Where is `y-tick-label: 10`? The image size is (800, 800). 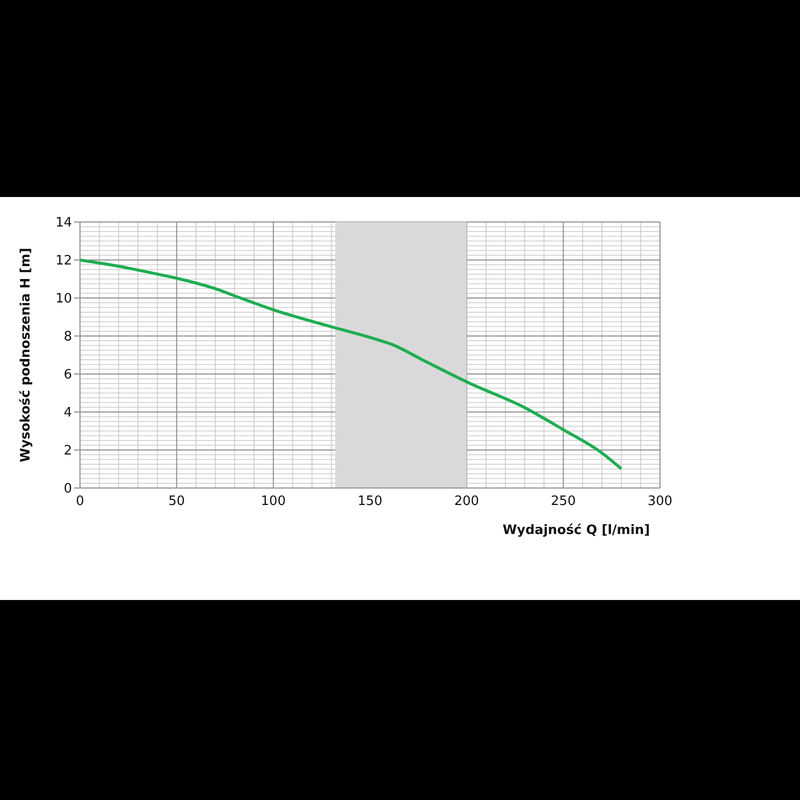 y-tick-label: 10 is located at coordinates (63, 299).